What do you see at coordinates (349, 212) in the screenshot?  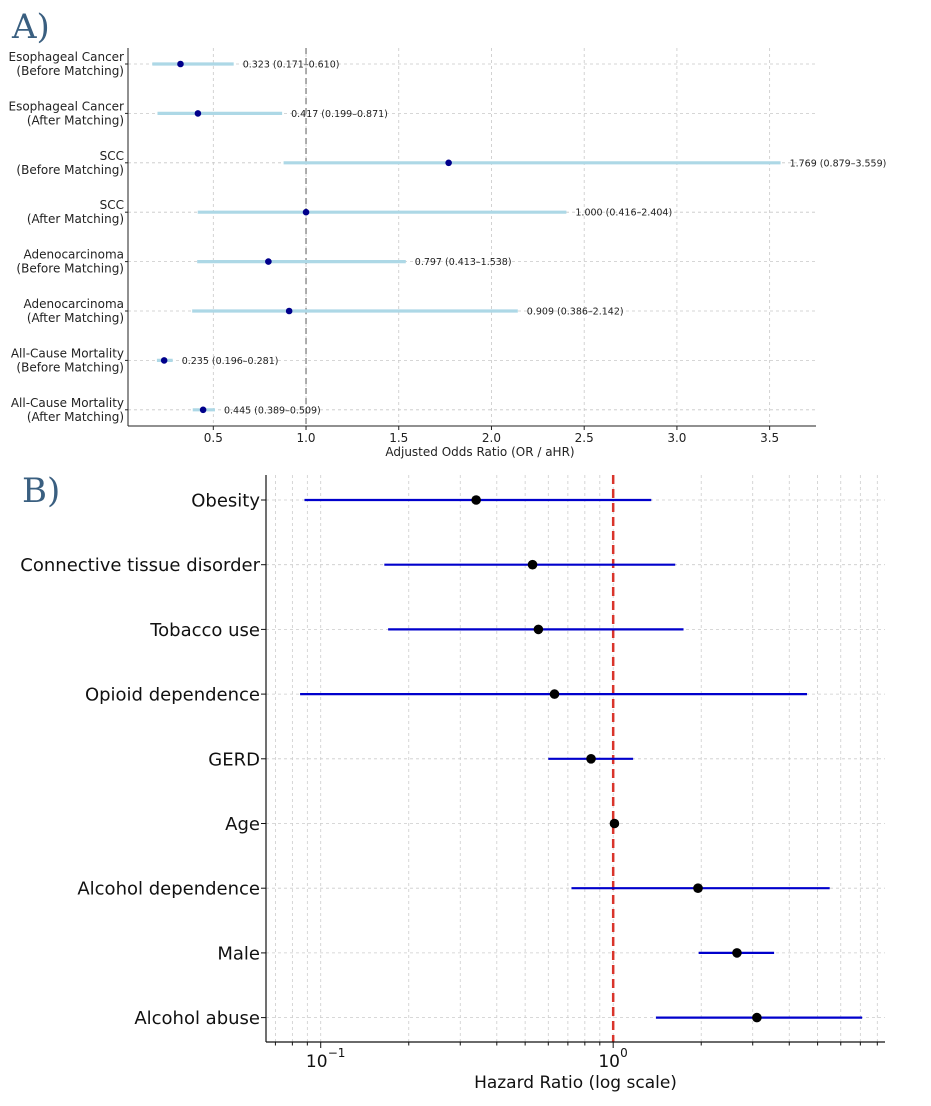 I see `forest-row-a: 1.000 (0.416–2.404) SCC(After Matching)` at bounding box center [349, 212].